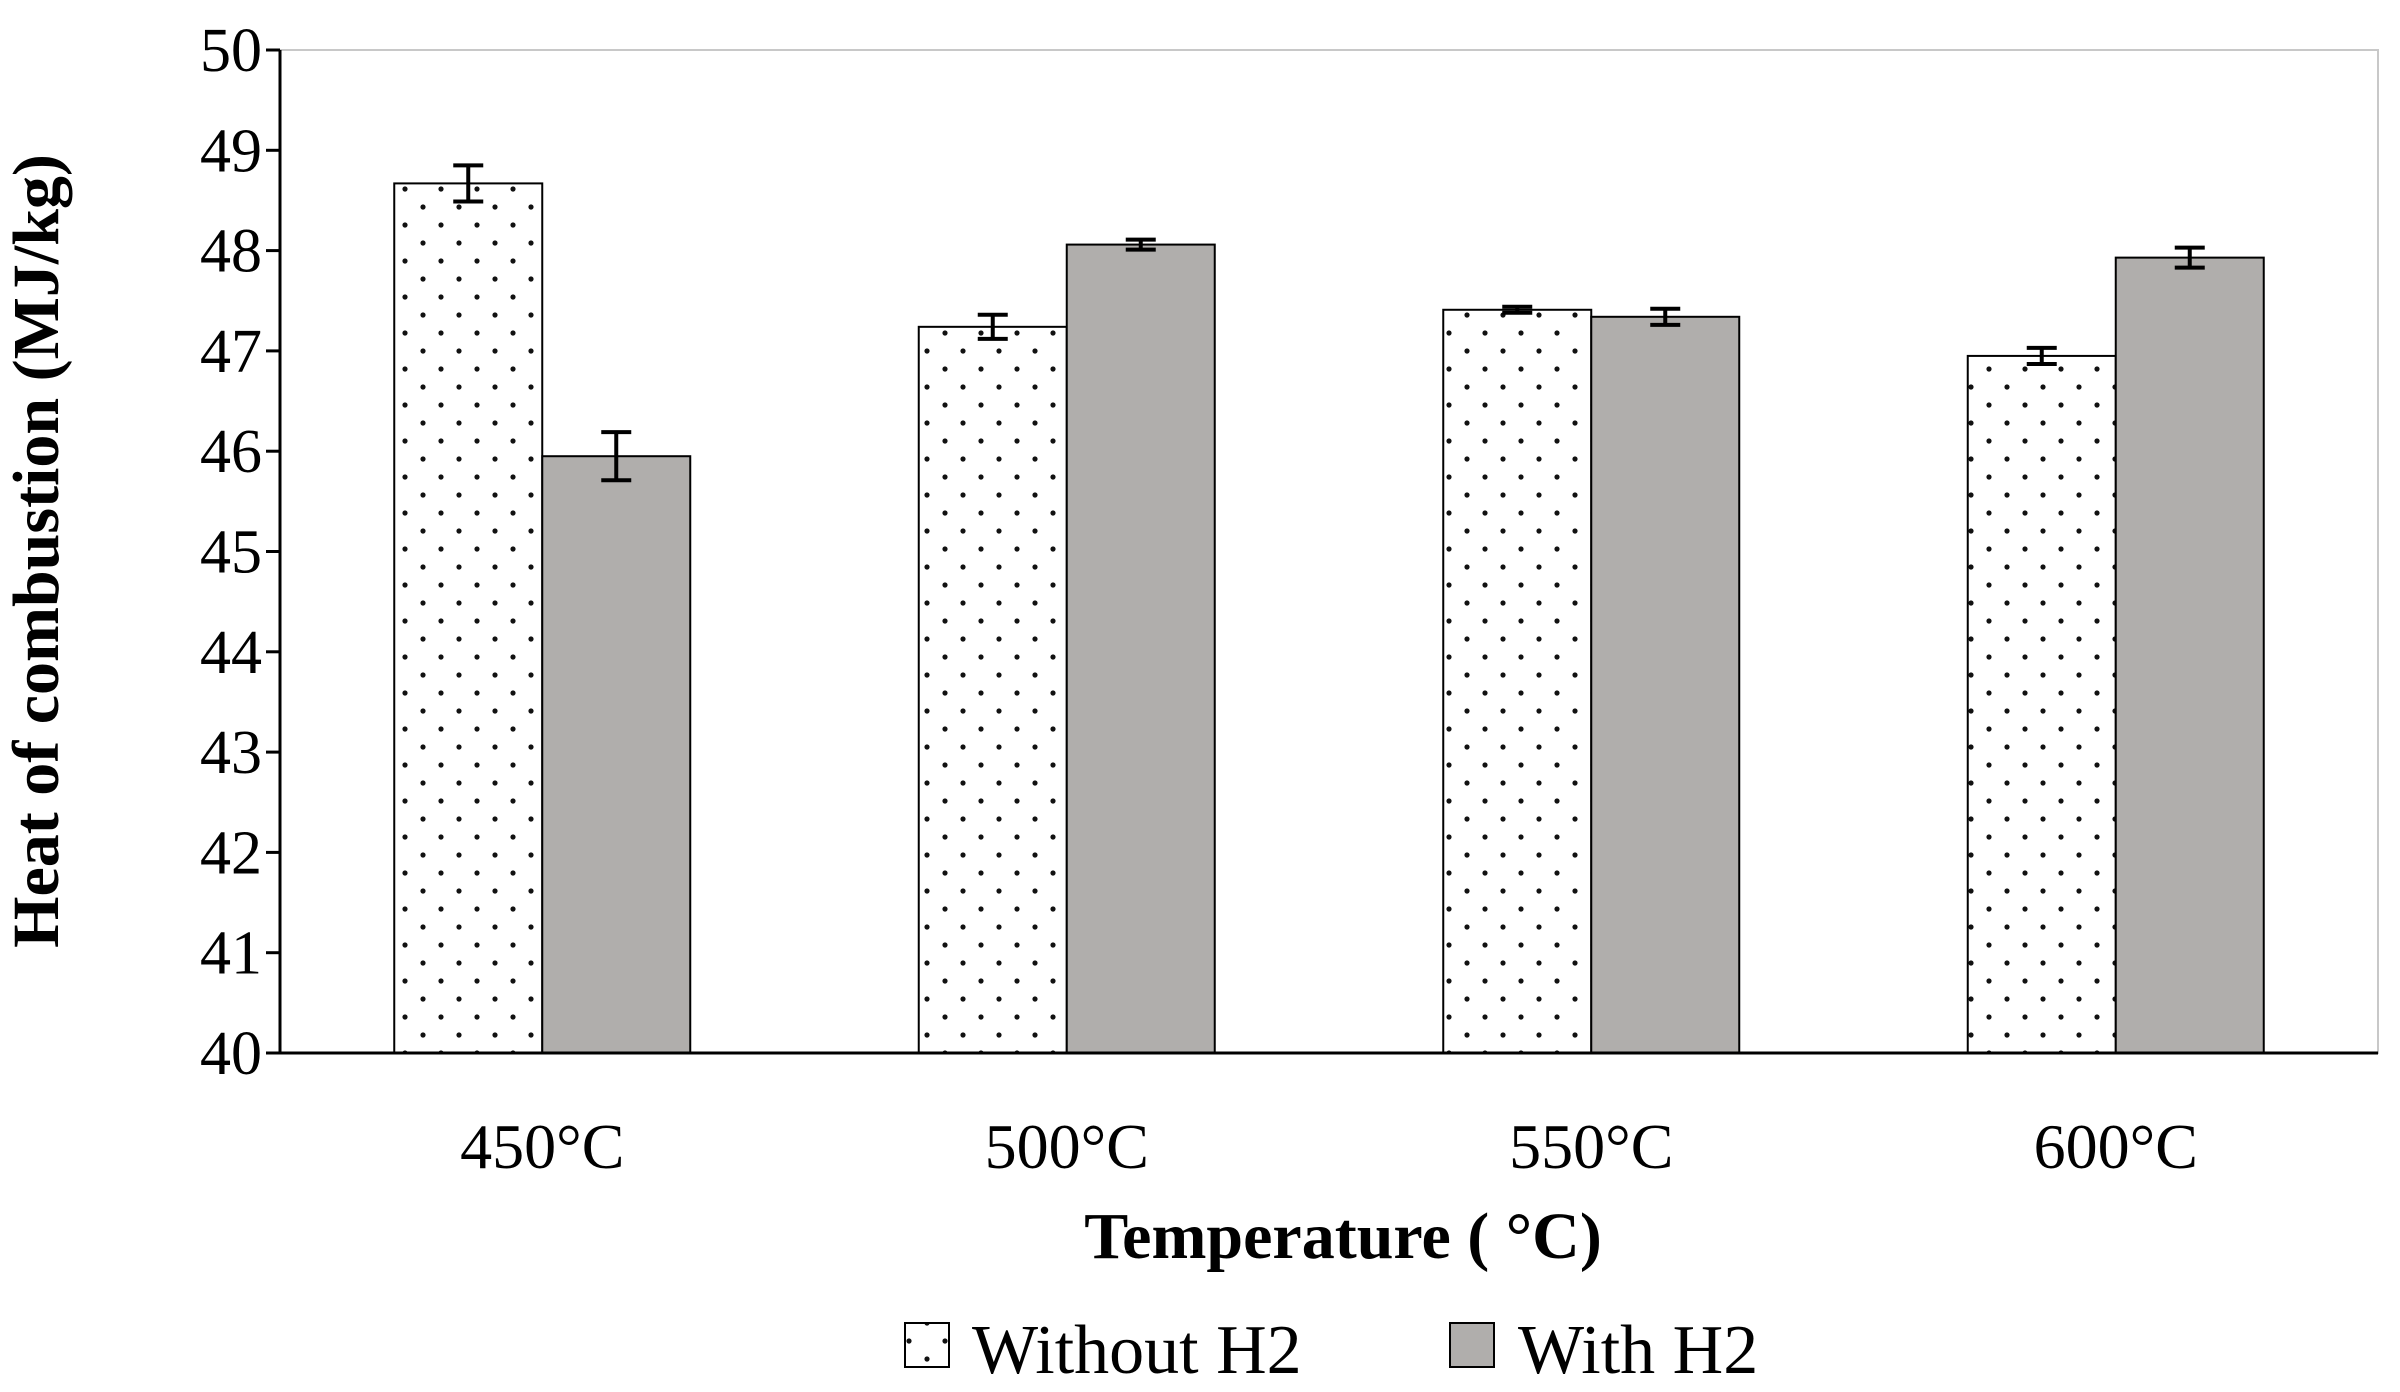 The width and height of the screenshot is (2400, 1392). Describe the element at coordinates (231, 853) in the screenshot. I see `y-tick-label: 42` at that location.